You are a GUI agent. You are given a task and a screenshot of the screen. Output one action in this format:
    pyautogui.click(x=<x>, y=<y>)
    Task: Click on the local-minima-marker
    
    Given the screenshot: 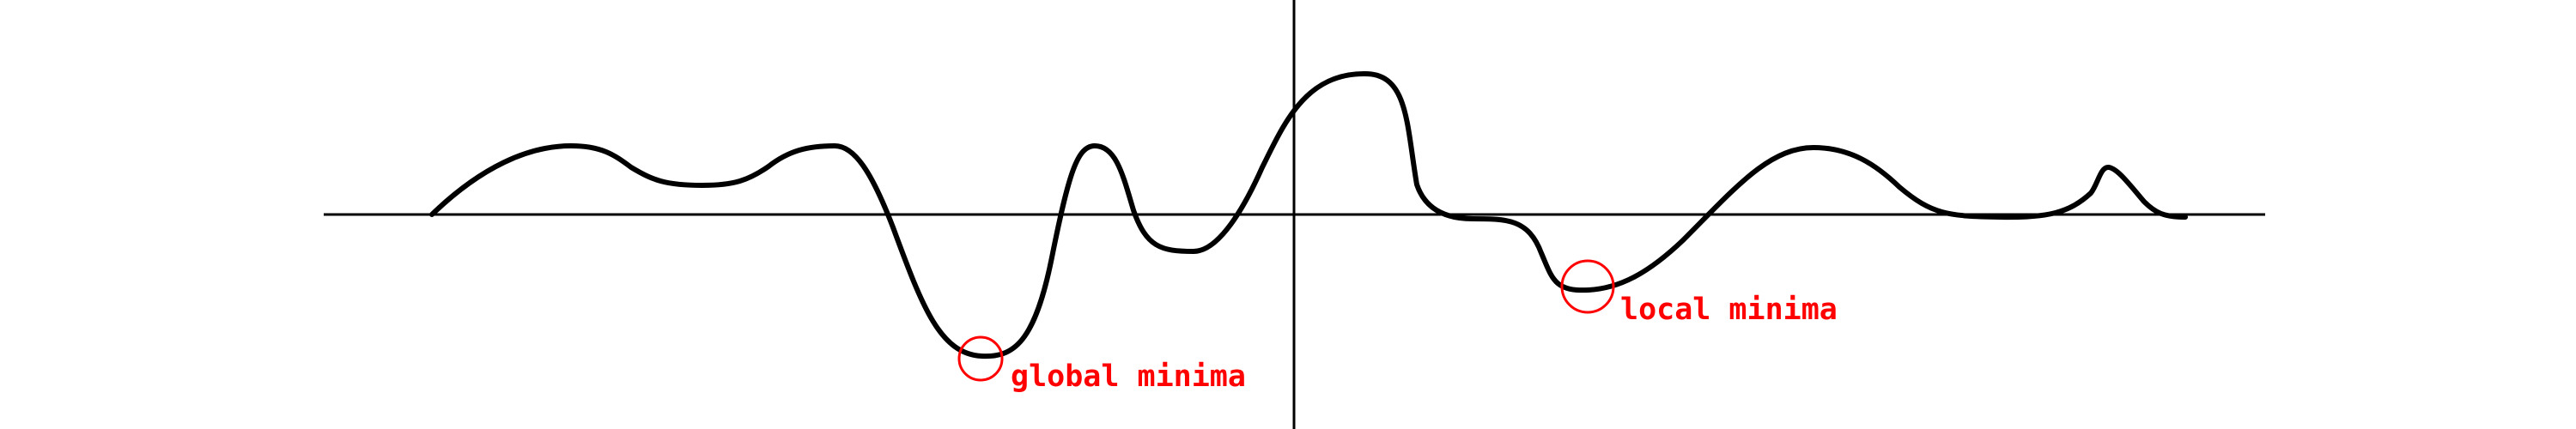 What is the action you would take?
    pyautogui.click(x=1587, y=286)
    